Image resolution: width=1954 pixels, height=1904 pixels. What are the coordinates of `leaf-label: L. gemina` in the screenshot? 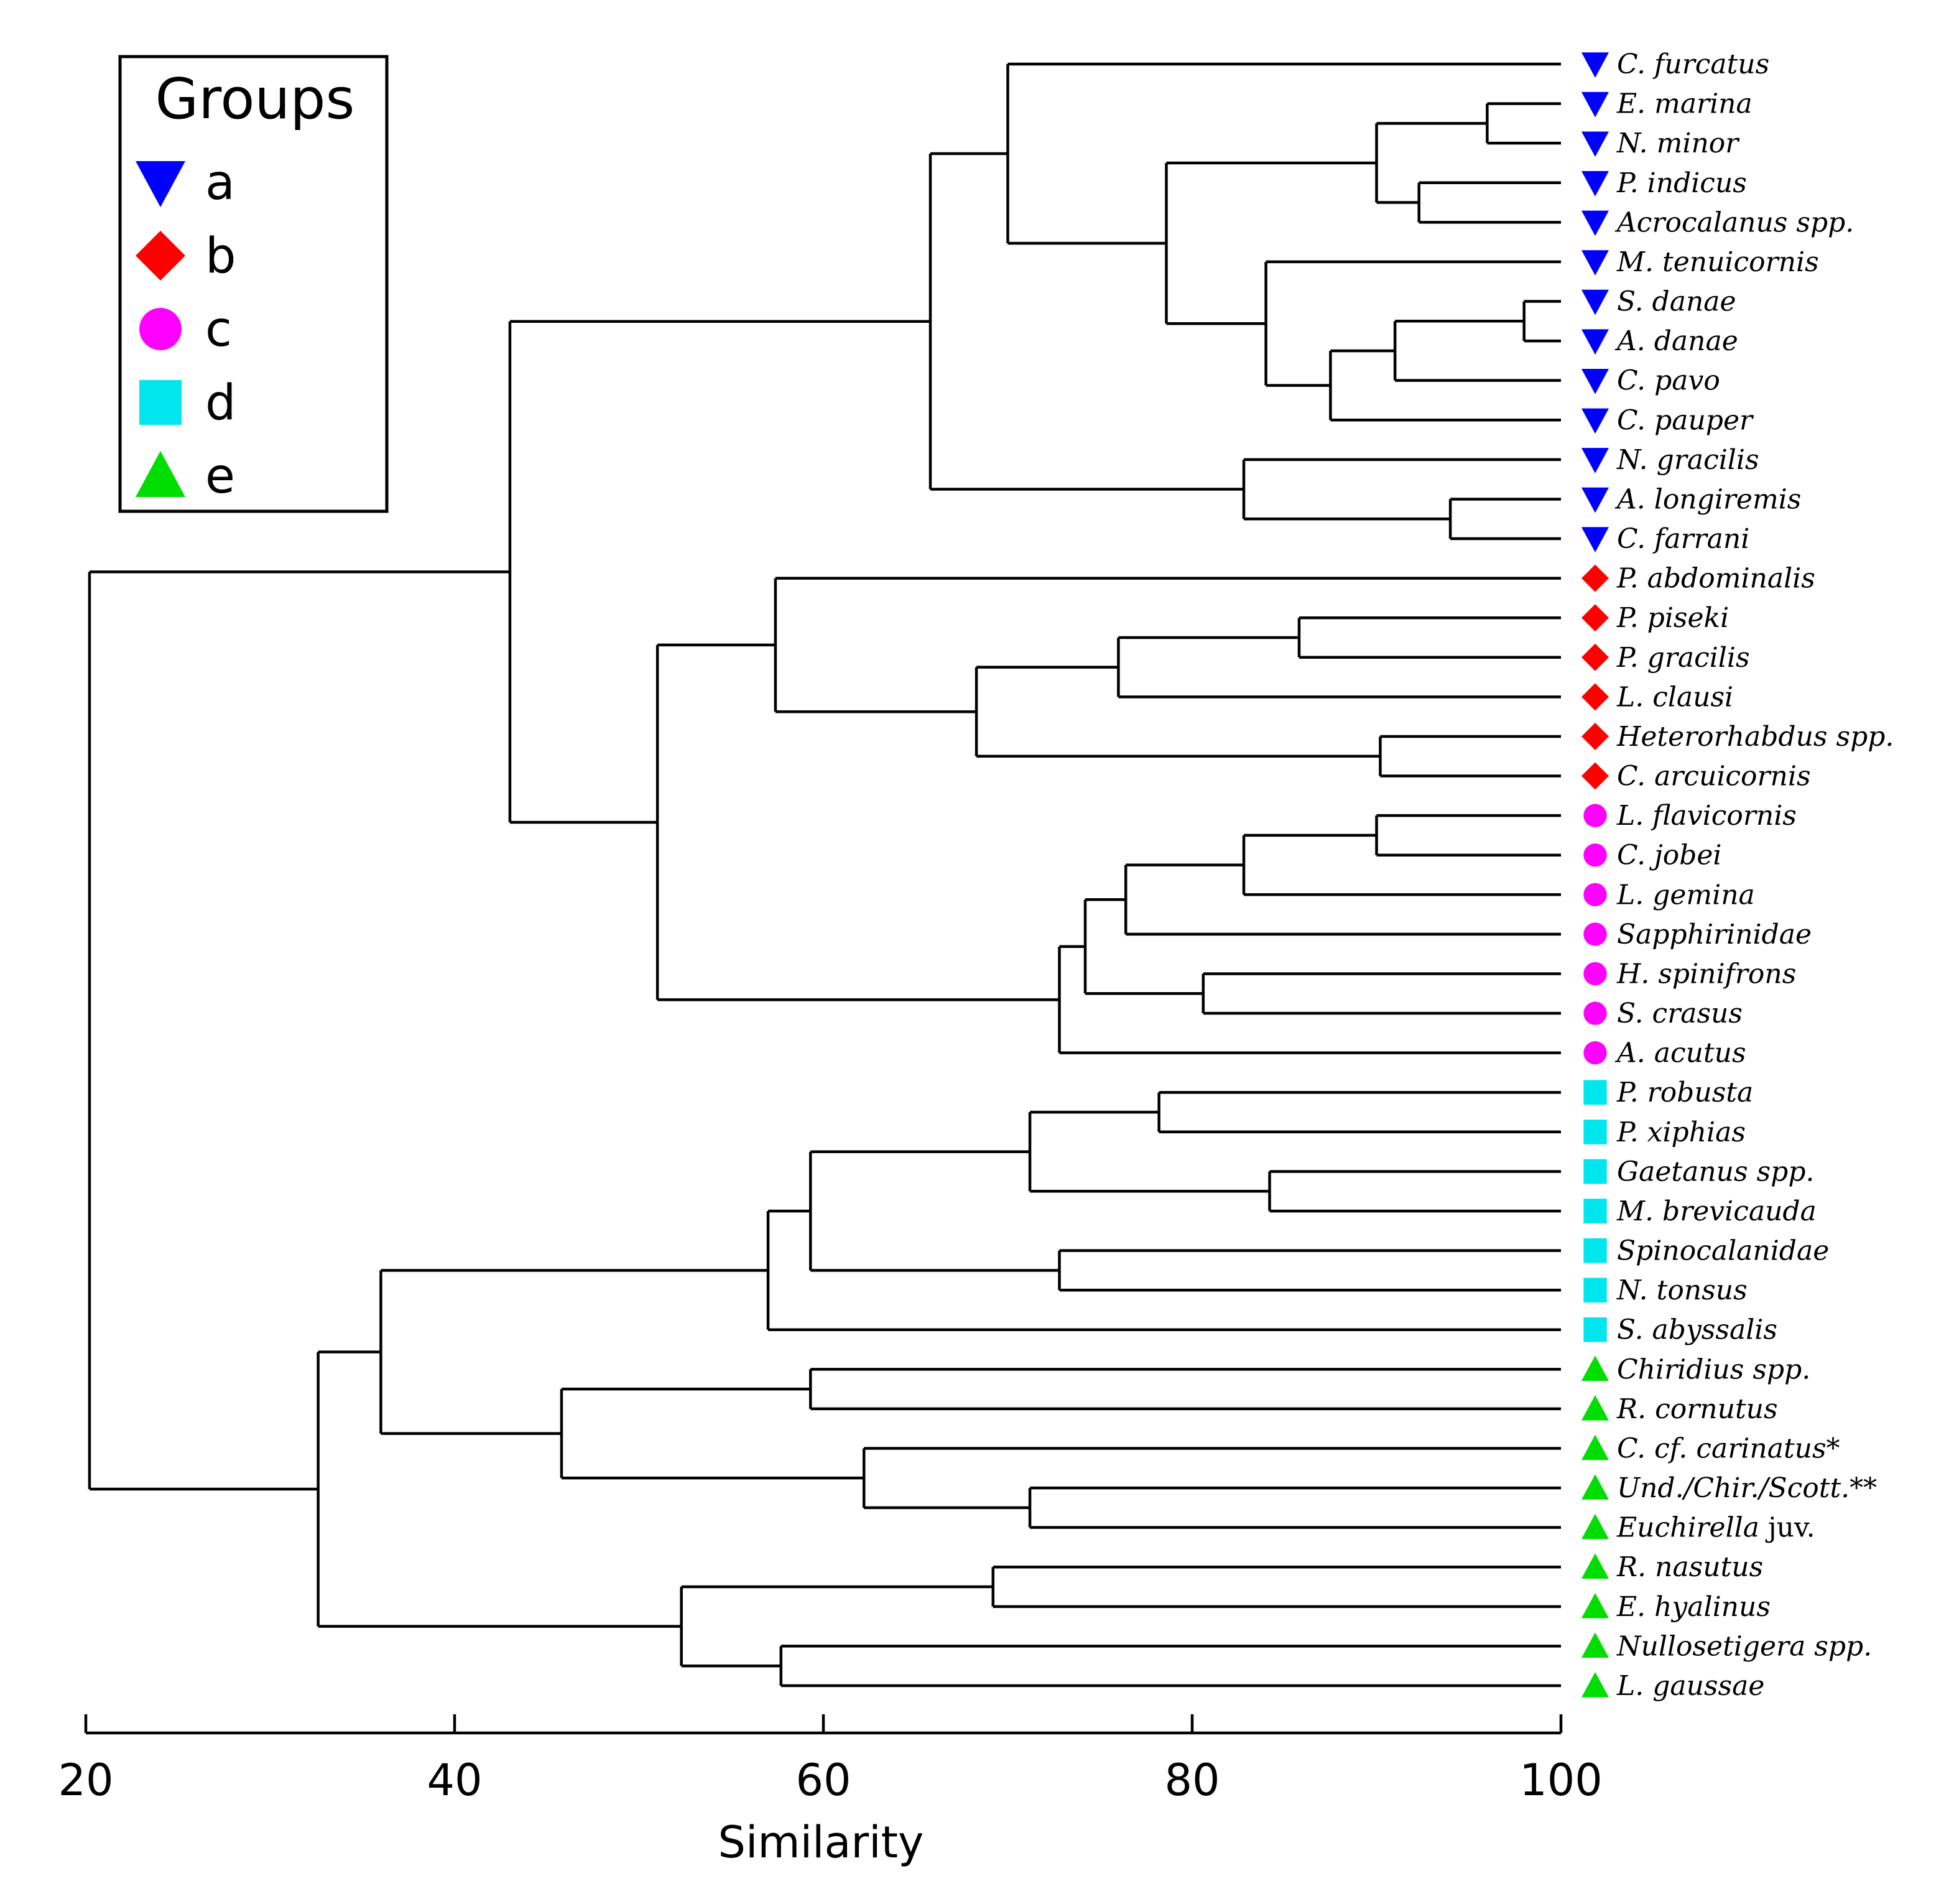 It's located at (1685, 895).